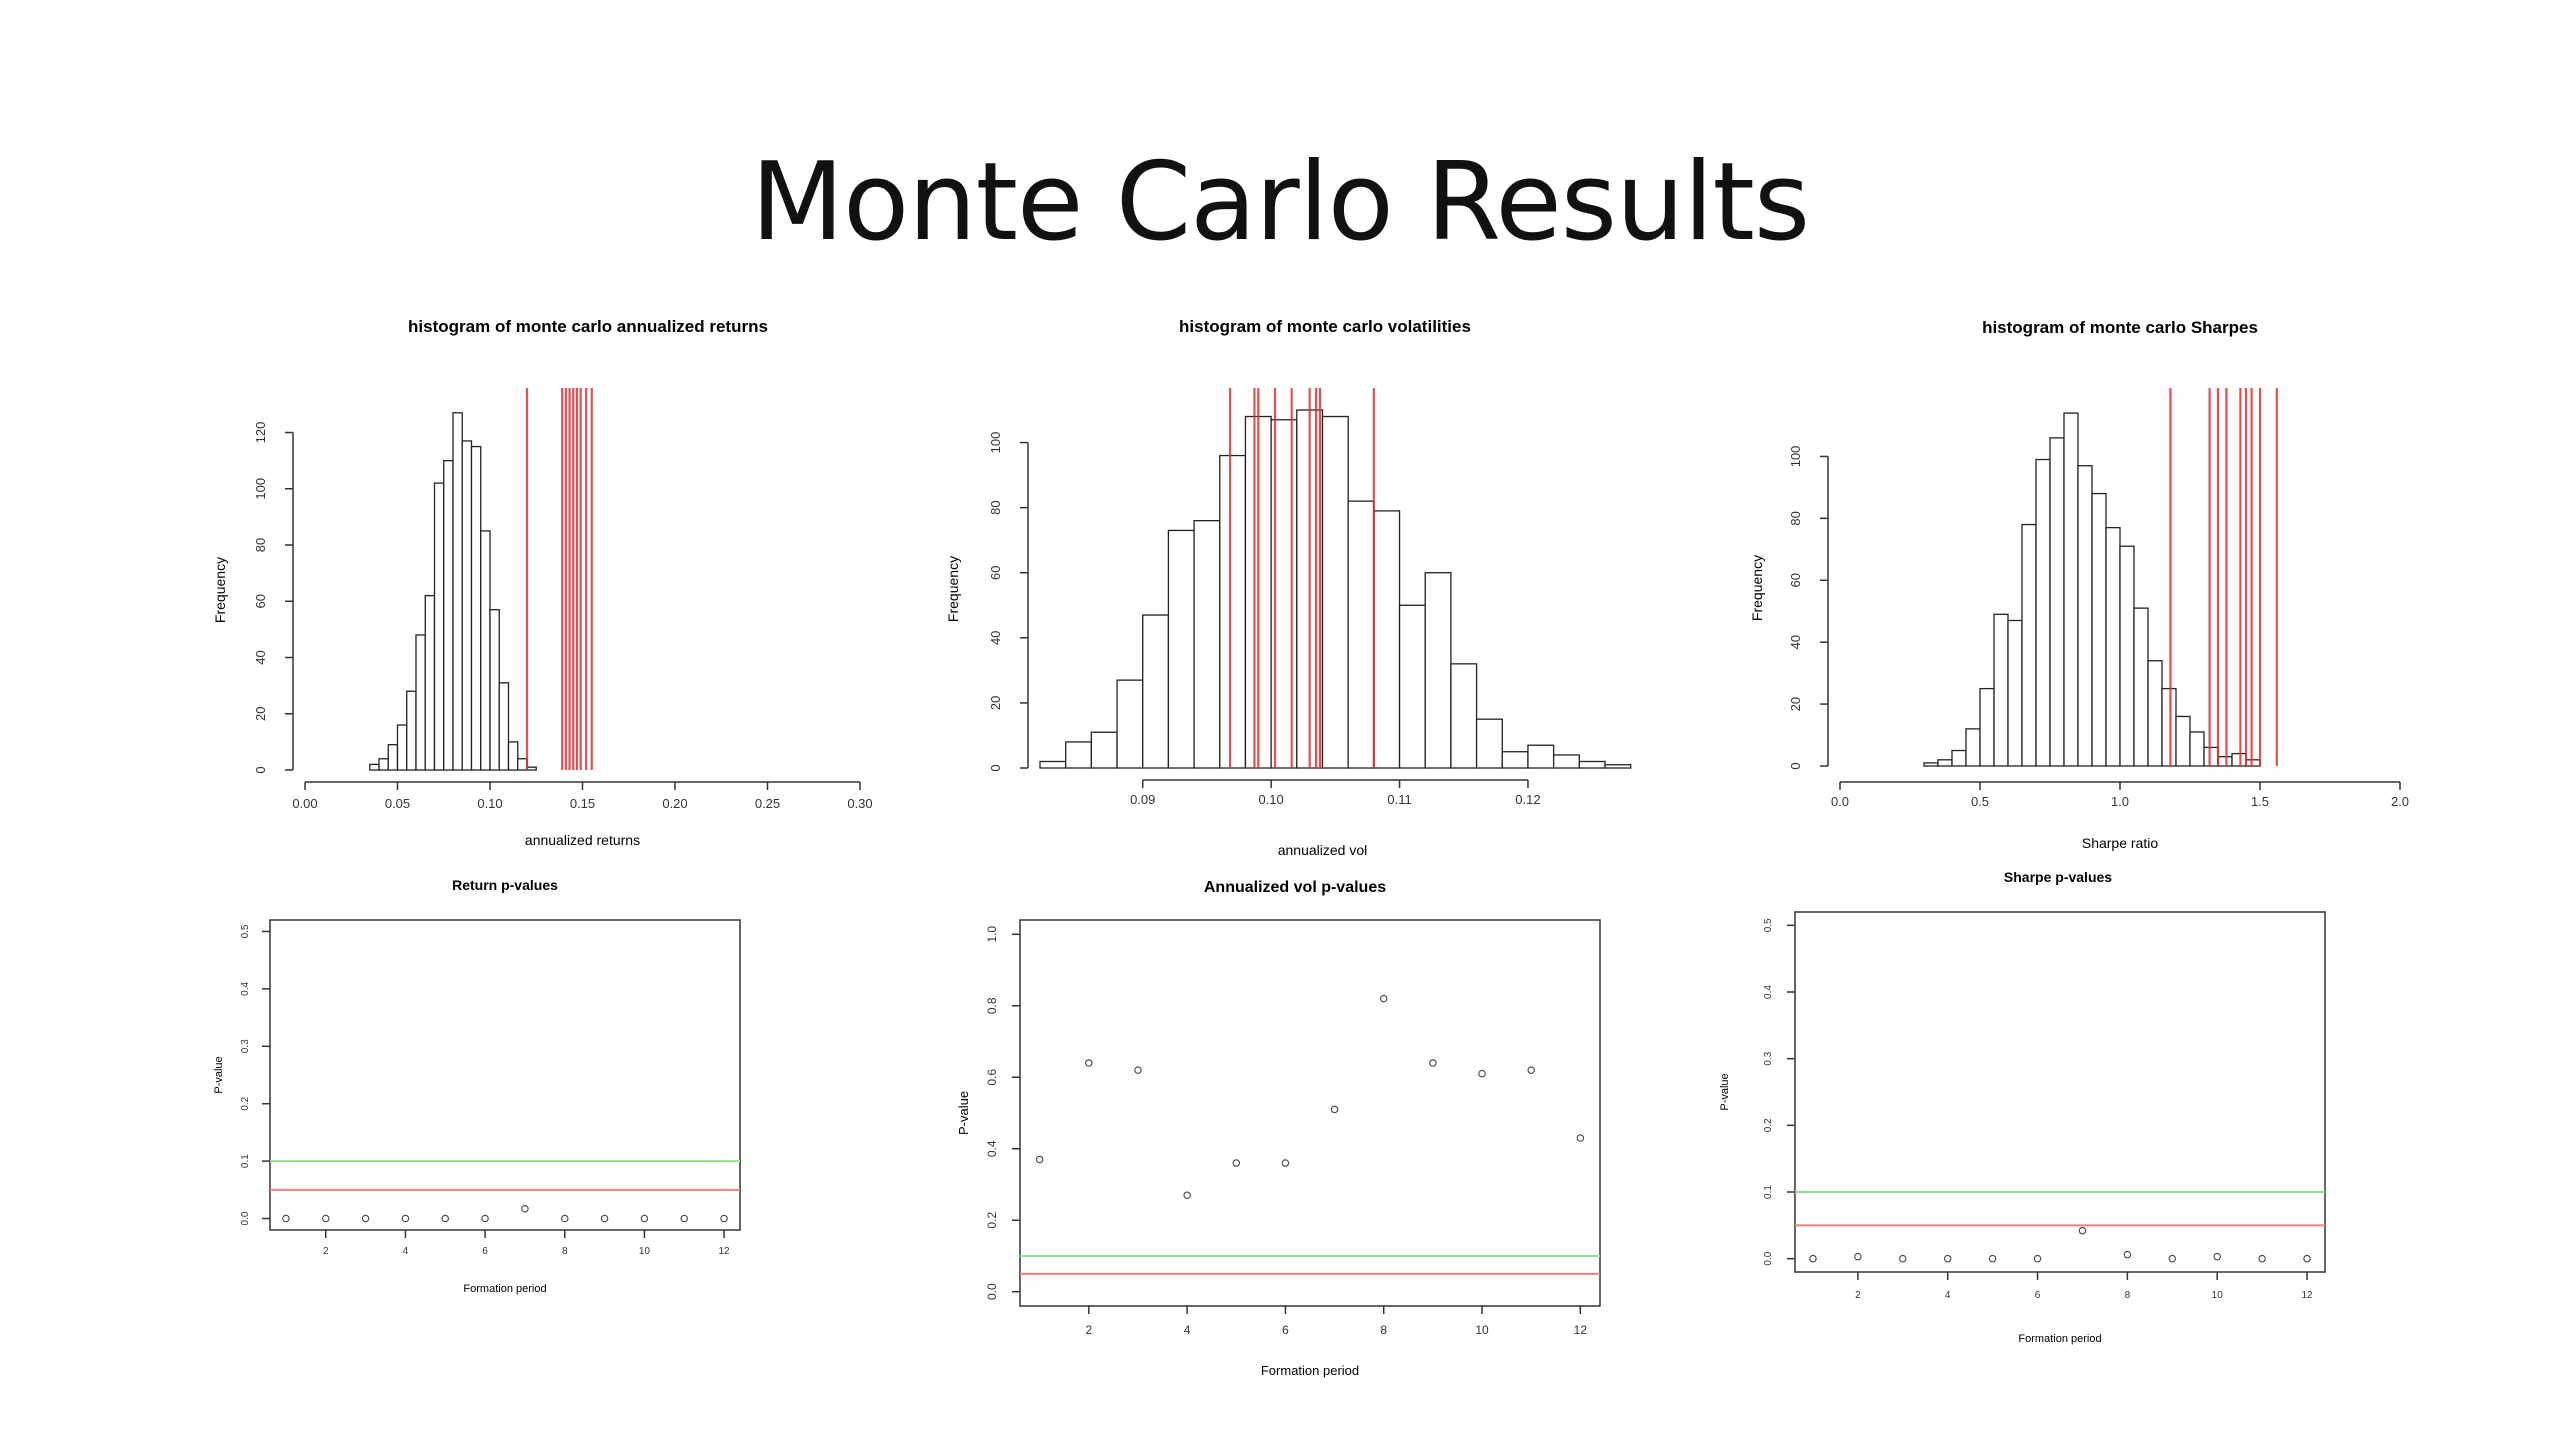  I want to click on x-axis-label: Sharpe ratio, so click(2120, 843).